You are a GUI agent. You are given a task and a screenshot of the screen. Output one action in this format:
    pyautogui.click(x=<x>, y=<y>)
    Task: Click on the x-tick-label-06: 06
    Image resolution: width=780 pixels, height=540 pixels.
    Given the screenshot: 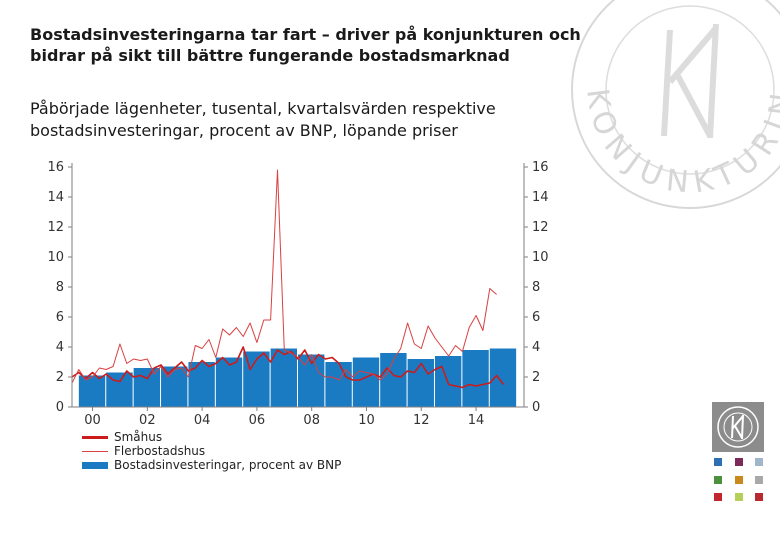 What is the action you would take?
    pyautogui.click(x=257, y=420)
    